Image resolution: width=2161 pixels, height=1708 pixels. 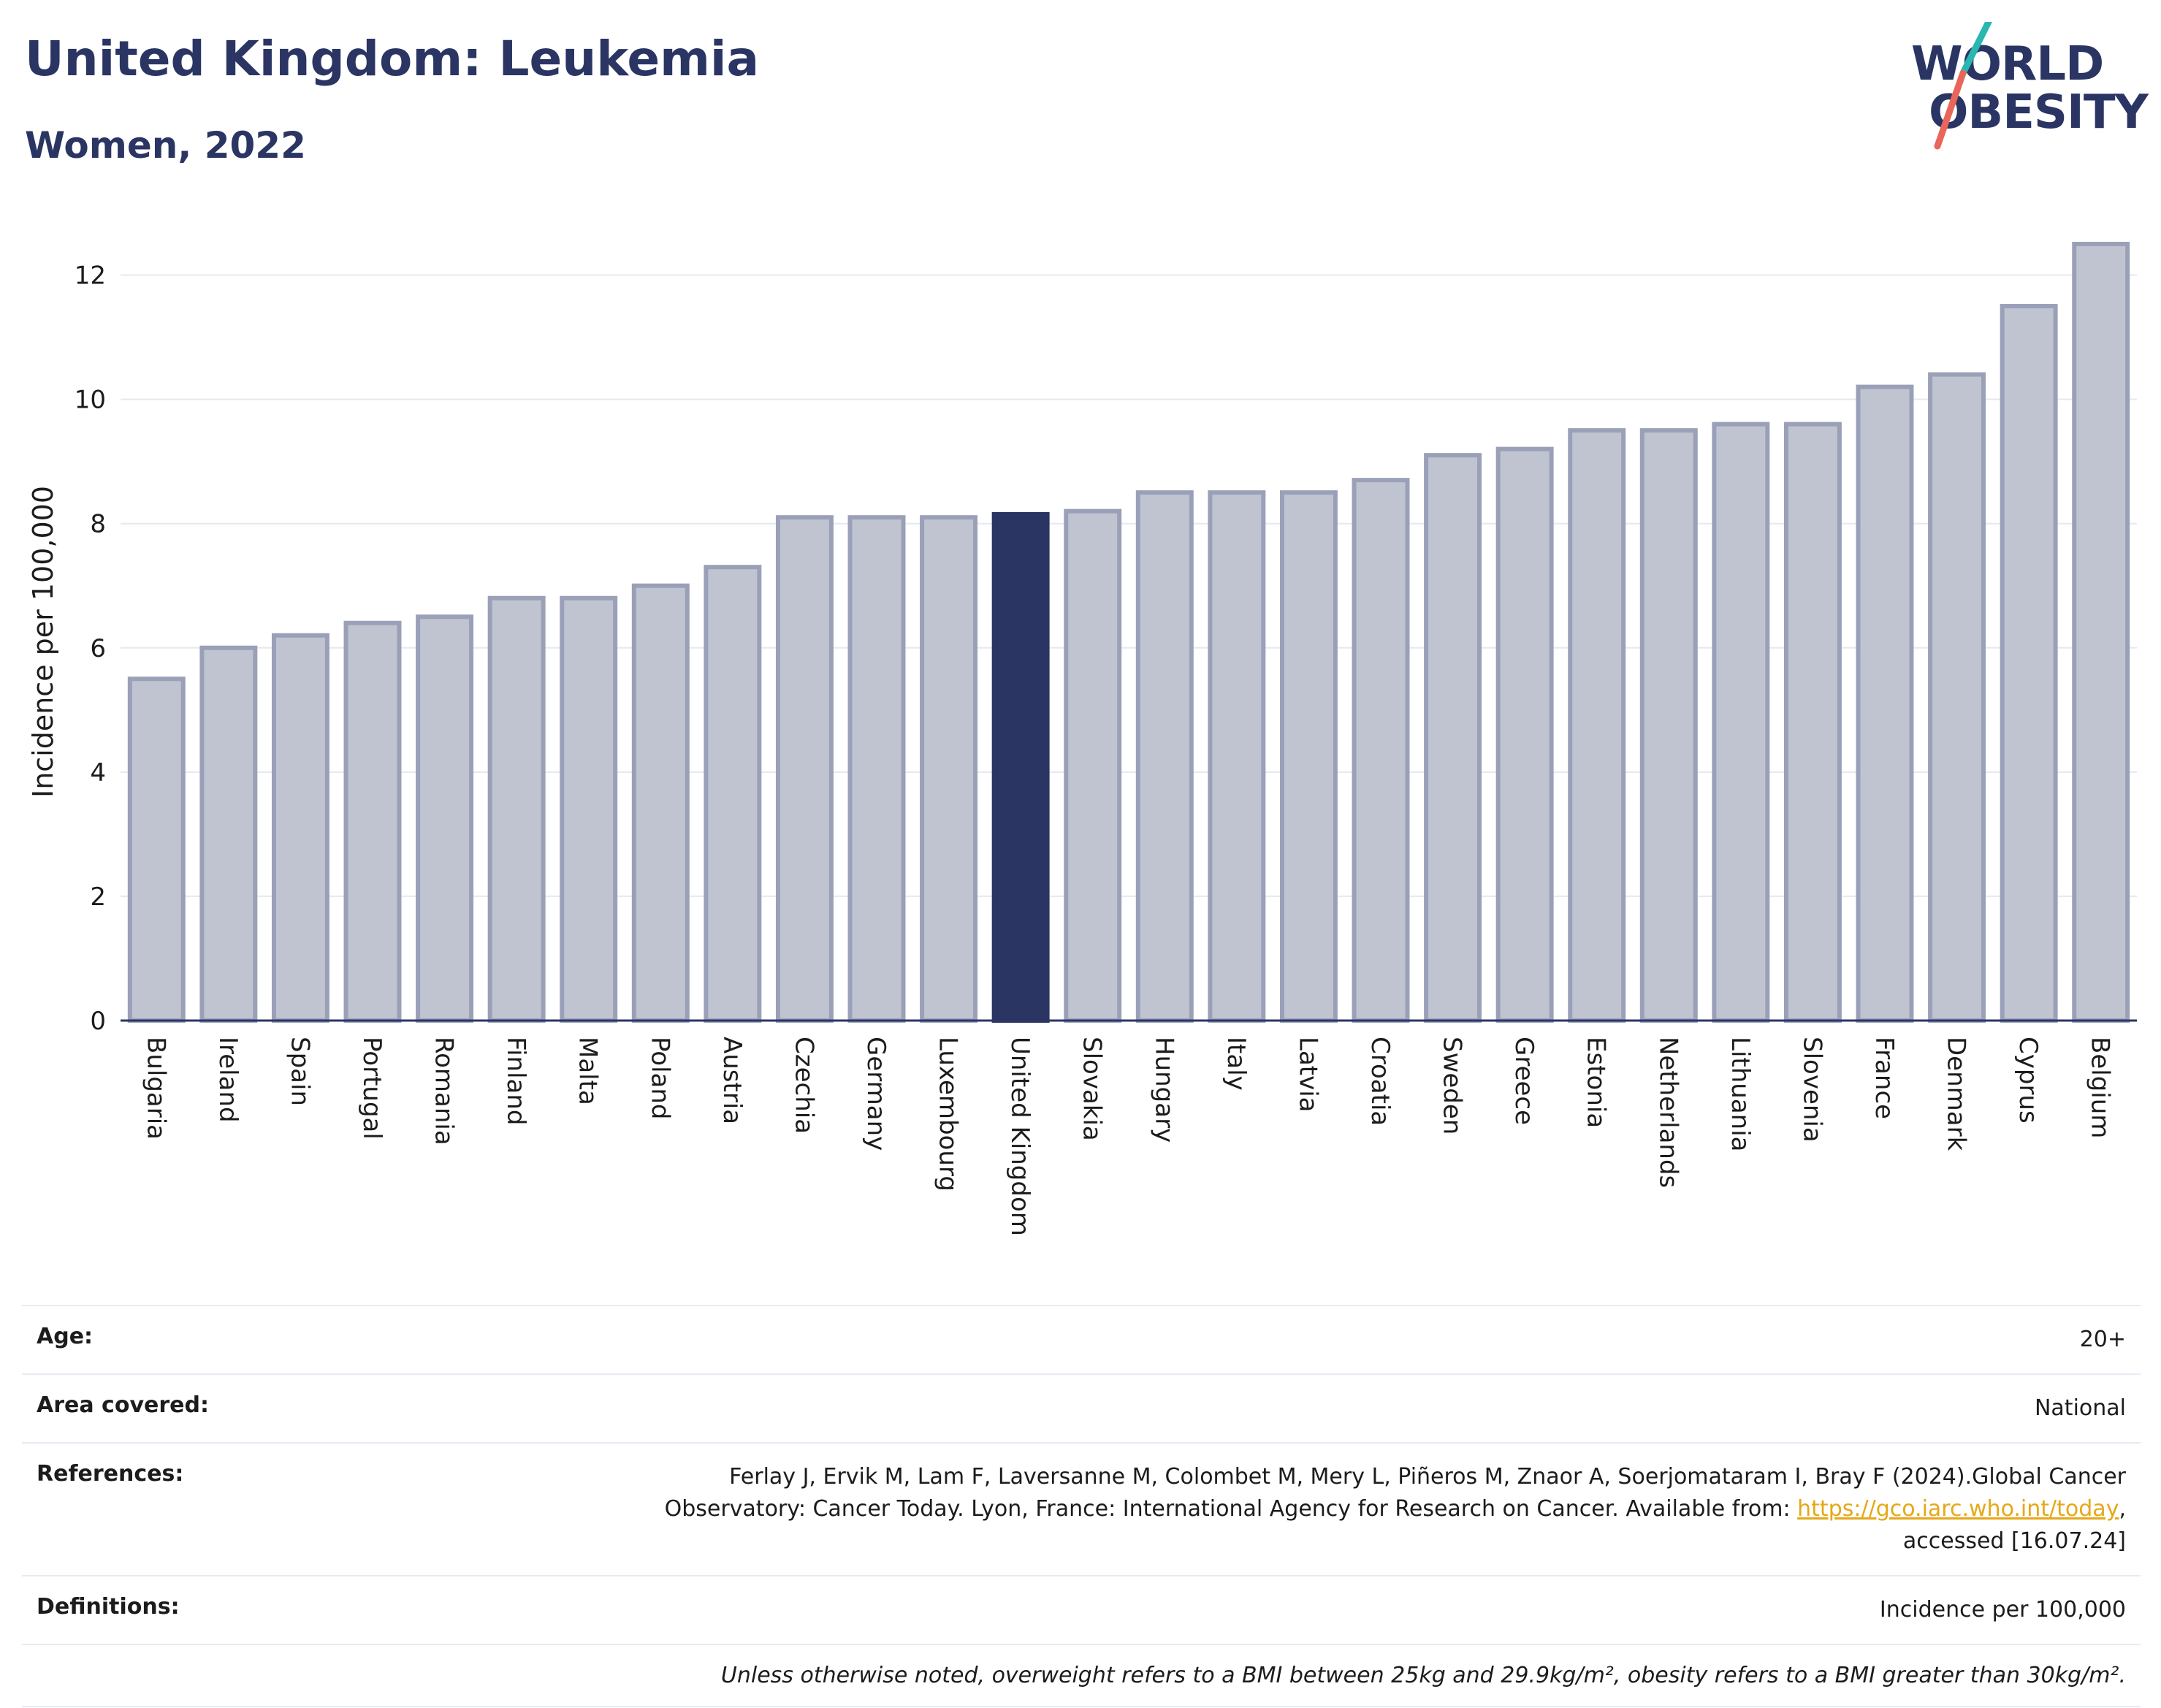 What do you see at coordinates (91, 401) in the screenshot?
I see `y-tick-label: 10` at bounding box center [91, 401].